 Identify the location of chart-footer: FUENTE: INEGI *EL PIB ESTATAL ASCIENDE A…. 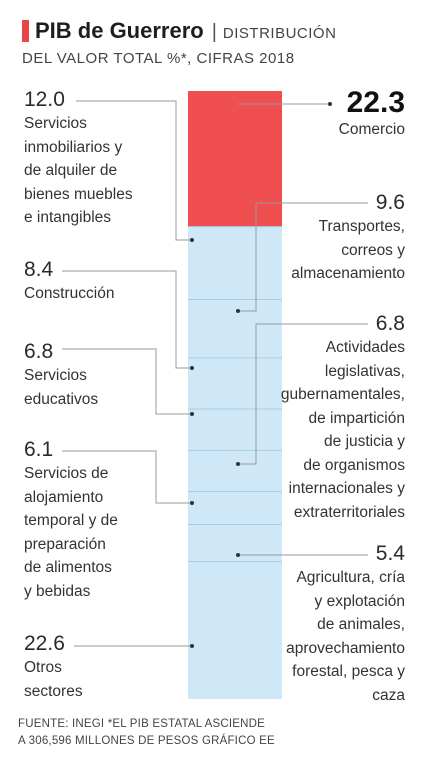
(146, 733).